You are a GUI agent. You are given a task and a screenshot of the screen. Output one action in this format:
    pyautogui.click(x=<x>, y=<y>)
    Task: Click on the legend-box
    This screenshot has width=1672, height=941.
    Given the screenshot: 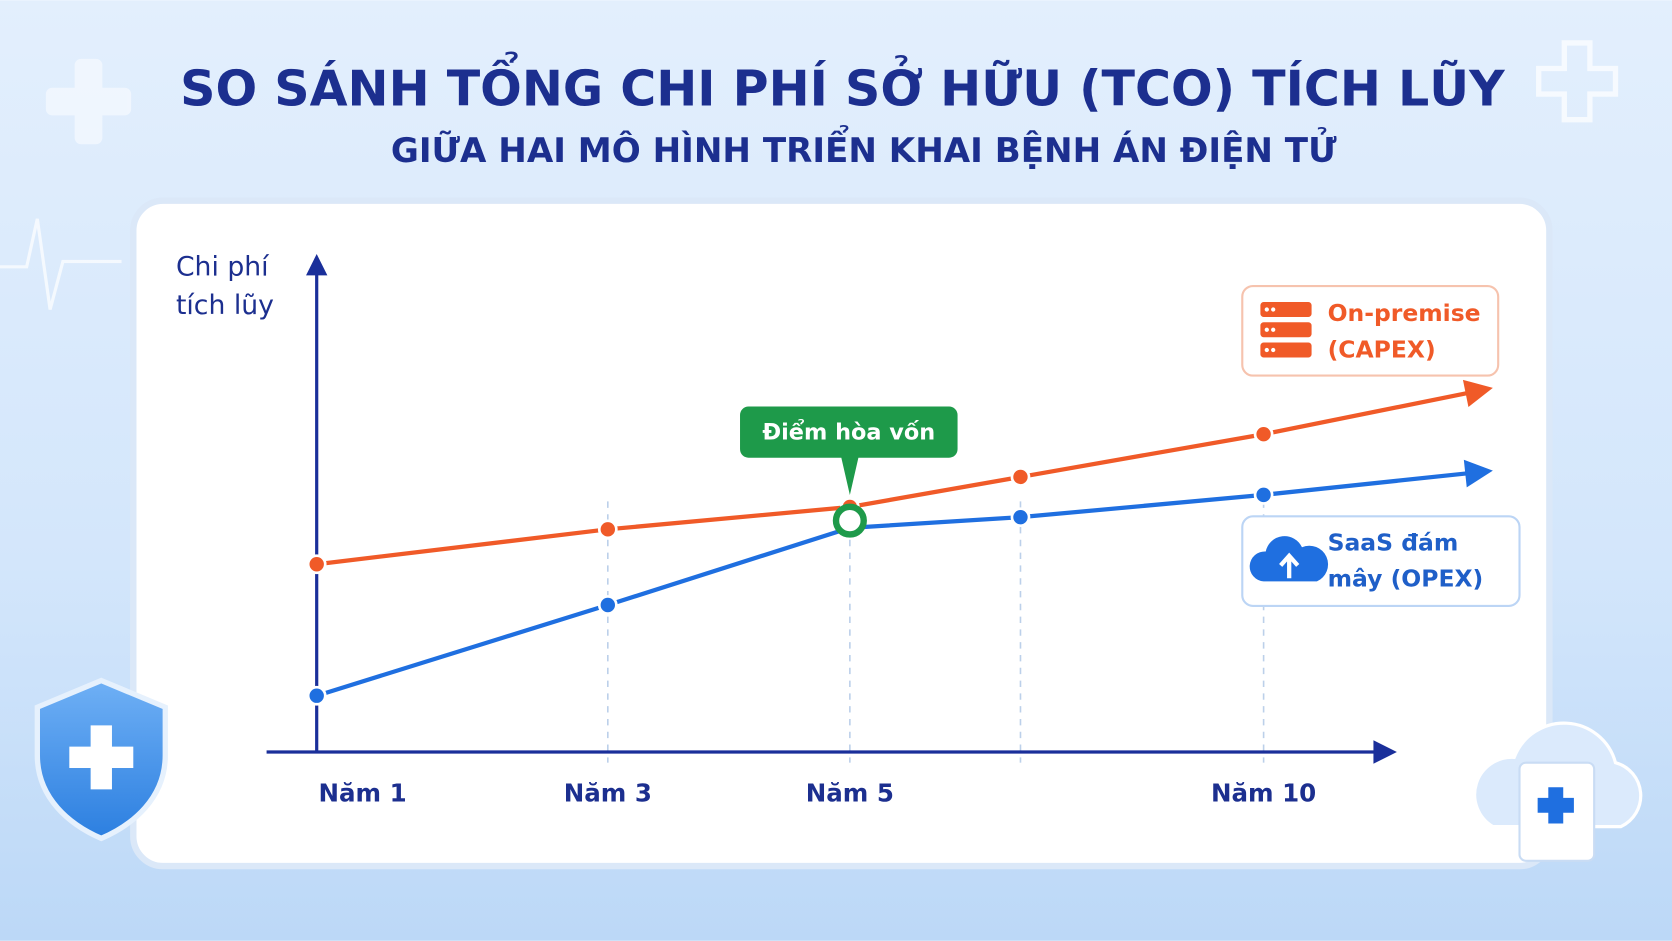 What is the action you would take?
    pyautogui.click(x=1381, y=561)
    